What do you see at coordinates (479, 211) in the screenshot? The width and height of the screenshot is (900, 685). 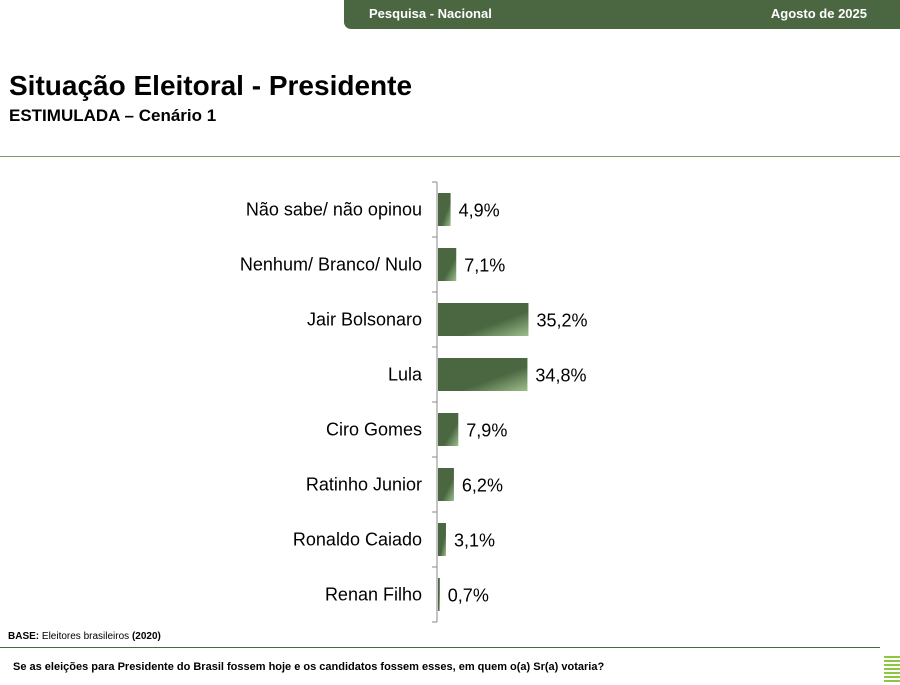 I see `data-label: 4,9%` at bounding box center [479, 211].